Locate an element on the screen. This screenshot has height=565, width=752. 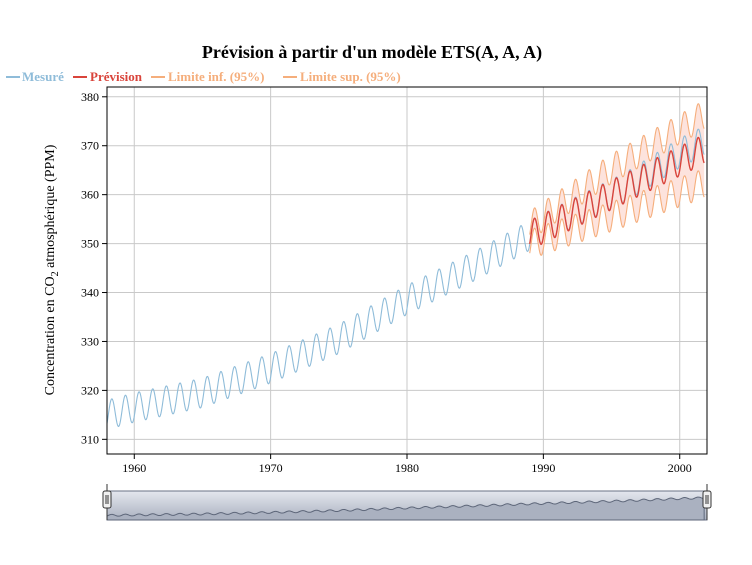
y-tick-label: 340 is located at coordinates (90, 293).